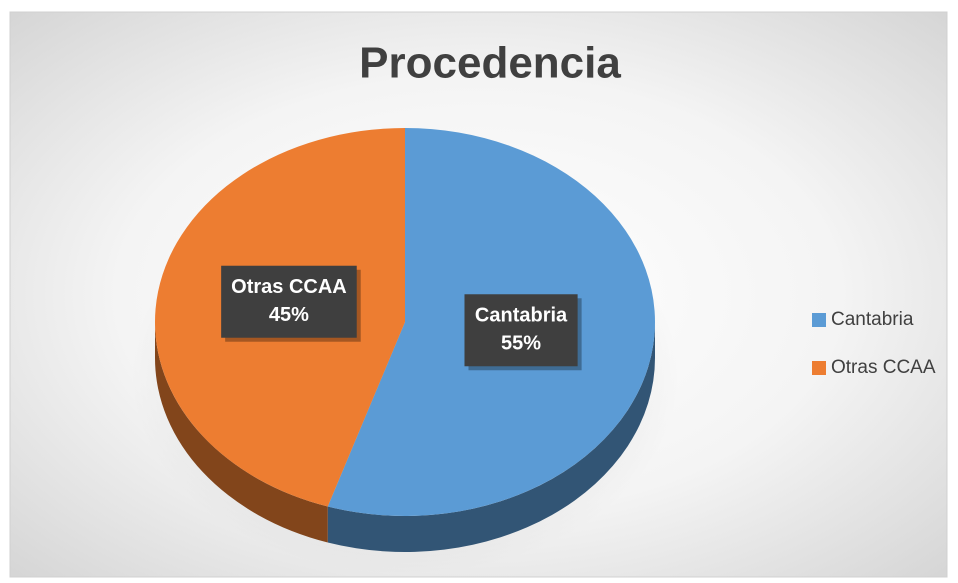 The height and width of the screenshot is (583, 958). What do you see at coordinates (289, 287) in the screenshot?
I see `data-label-category: Otras CCAA` at bounding box center [289, 287].